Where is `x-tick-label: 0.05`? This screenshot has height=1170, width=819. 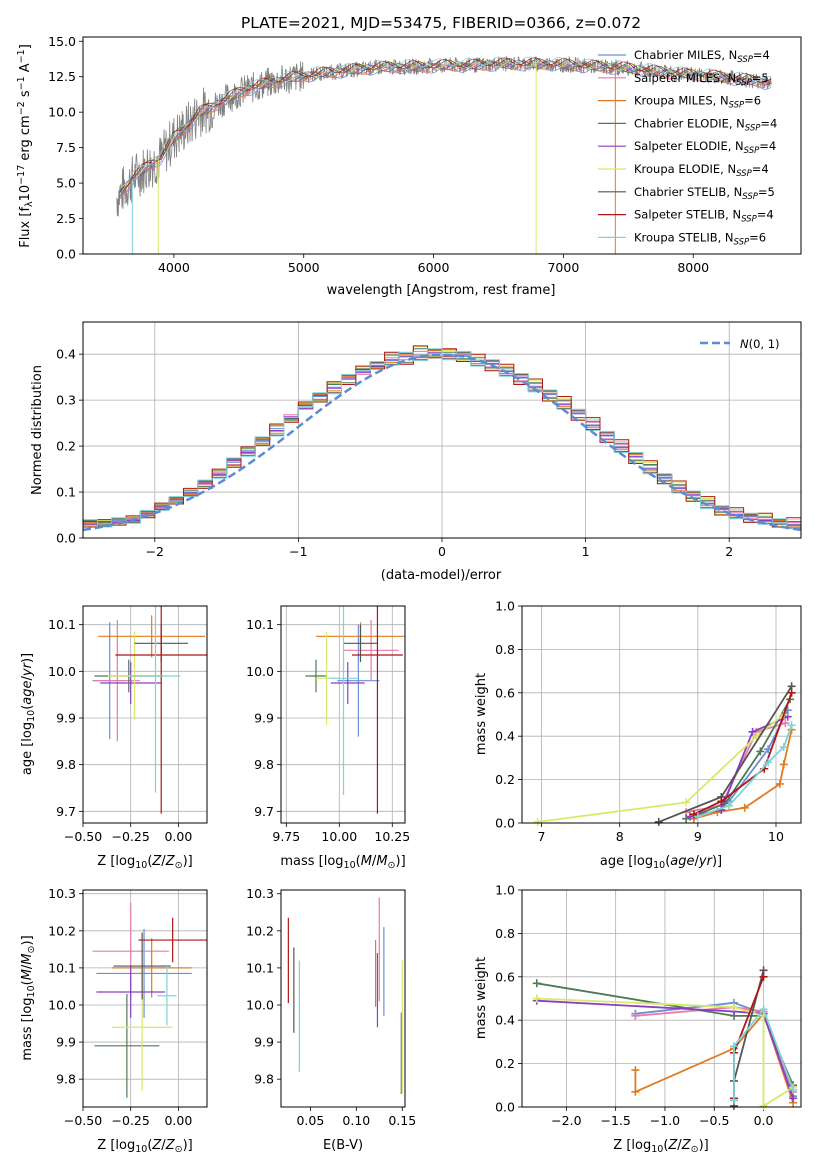 x-tick-label: 0.05 is located at coordinates (310, 1120).